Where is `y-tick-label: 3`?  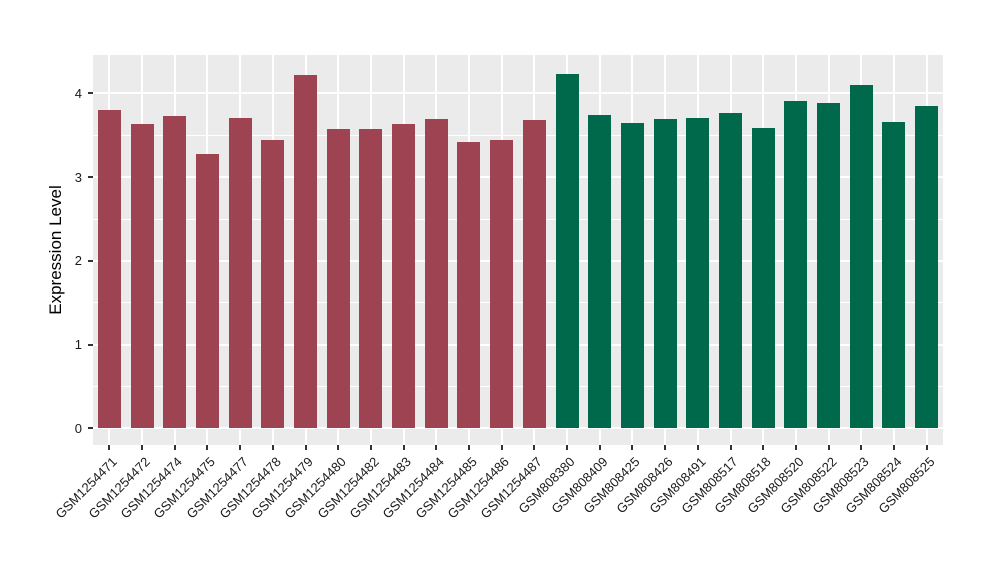
y-tick-label: 3 is located at coordinates (78, 177).